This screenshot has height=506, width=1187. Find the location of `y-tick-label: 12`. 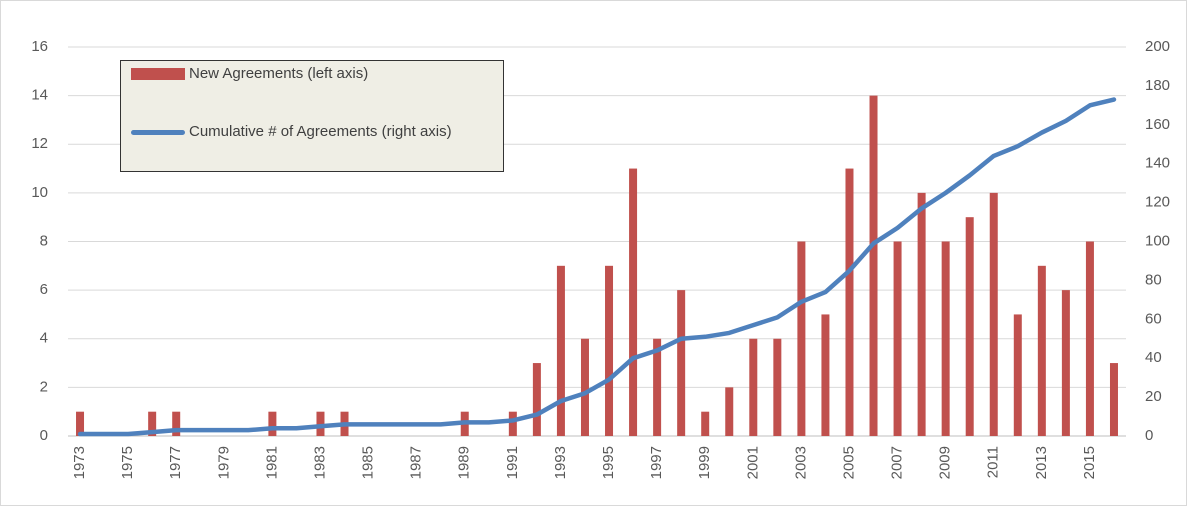

y-tick-label: 12 is located at coordinates (39, 143).